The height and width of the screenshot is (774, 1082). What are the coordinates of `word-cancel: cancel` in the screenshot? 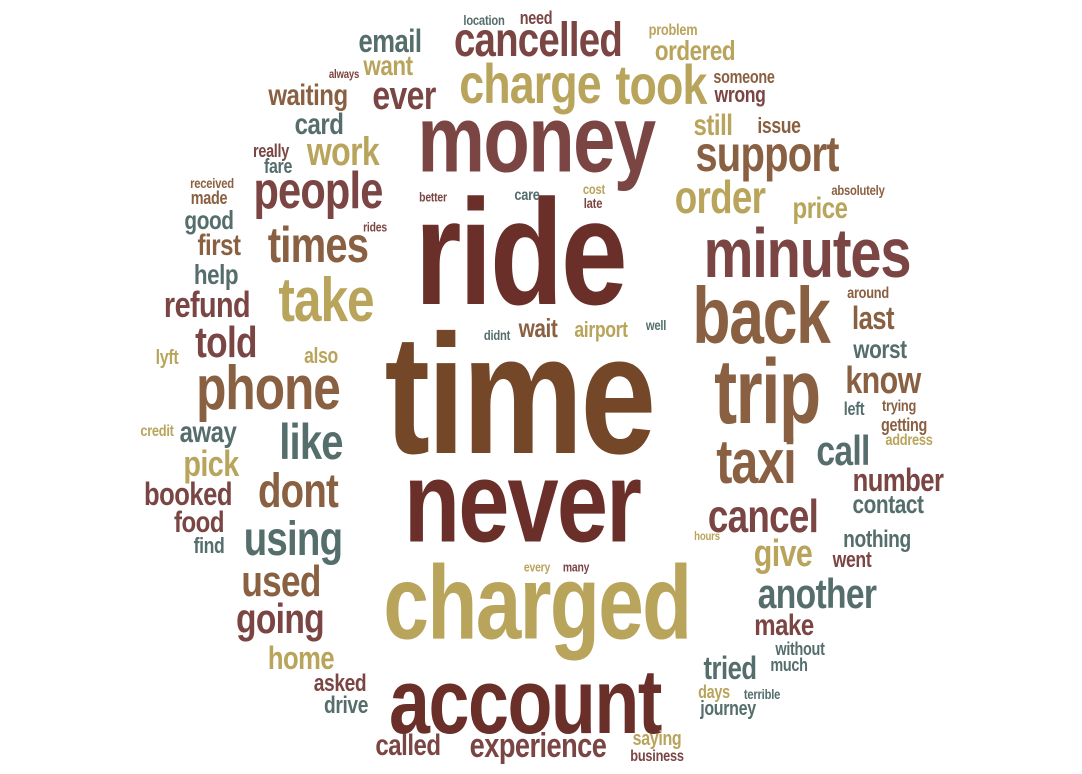 It's located at (763, 516).